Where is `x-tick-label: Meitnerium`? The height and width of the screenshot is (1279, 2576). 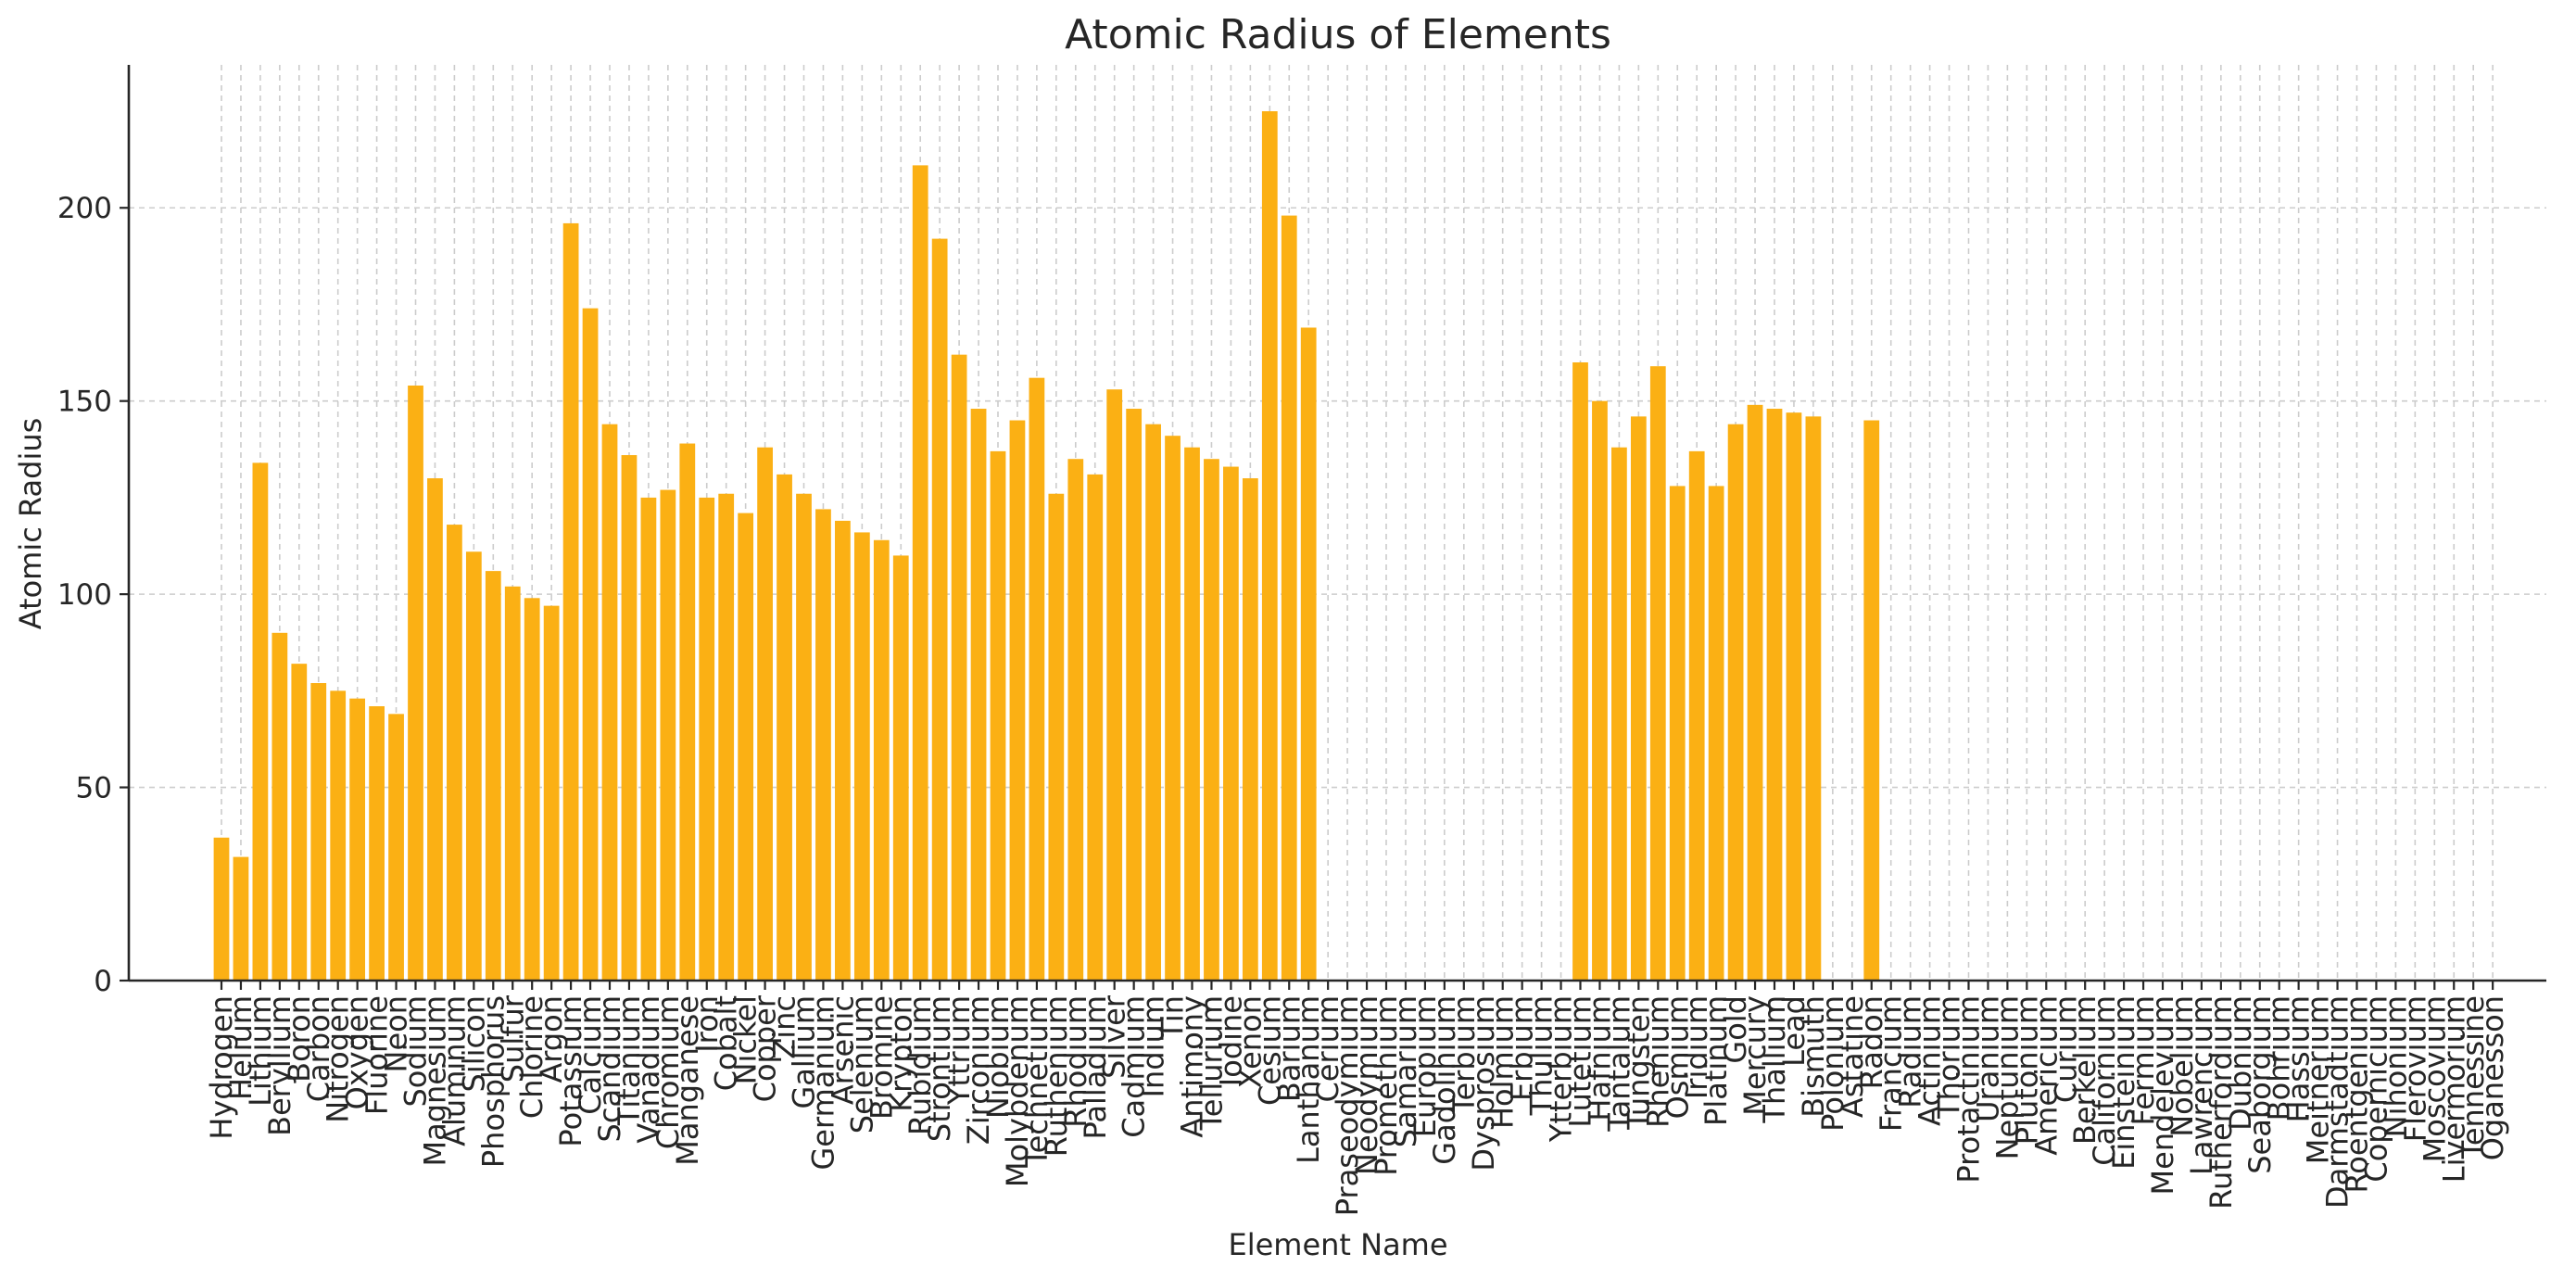 x-tick-label: Meitnerium is located at coordinates (2318, 1079).